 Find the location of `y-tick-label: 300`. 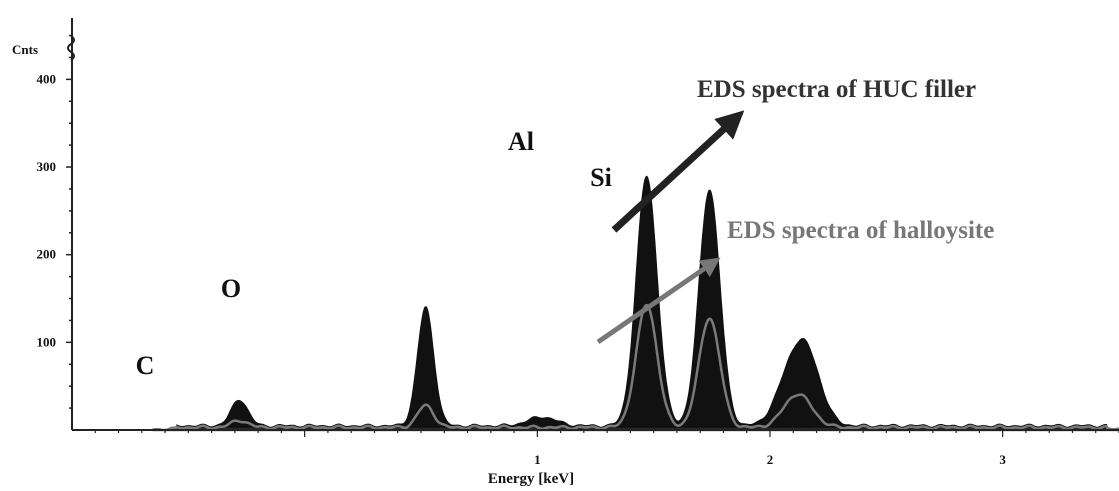

y-tick-label: 300 is located at coordinates (47, 166).